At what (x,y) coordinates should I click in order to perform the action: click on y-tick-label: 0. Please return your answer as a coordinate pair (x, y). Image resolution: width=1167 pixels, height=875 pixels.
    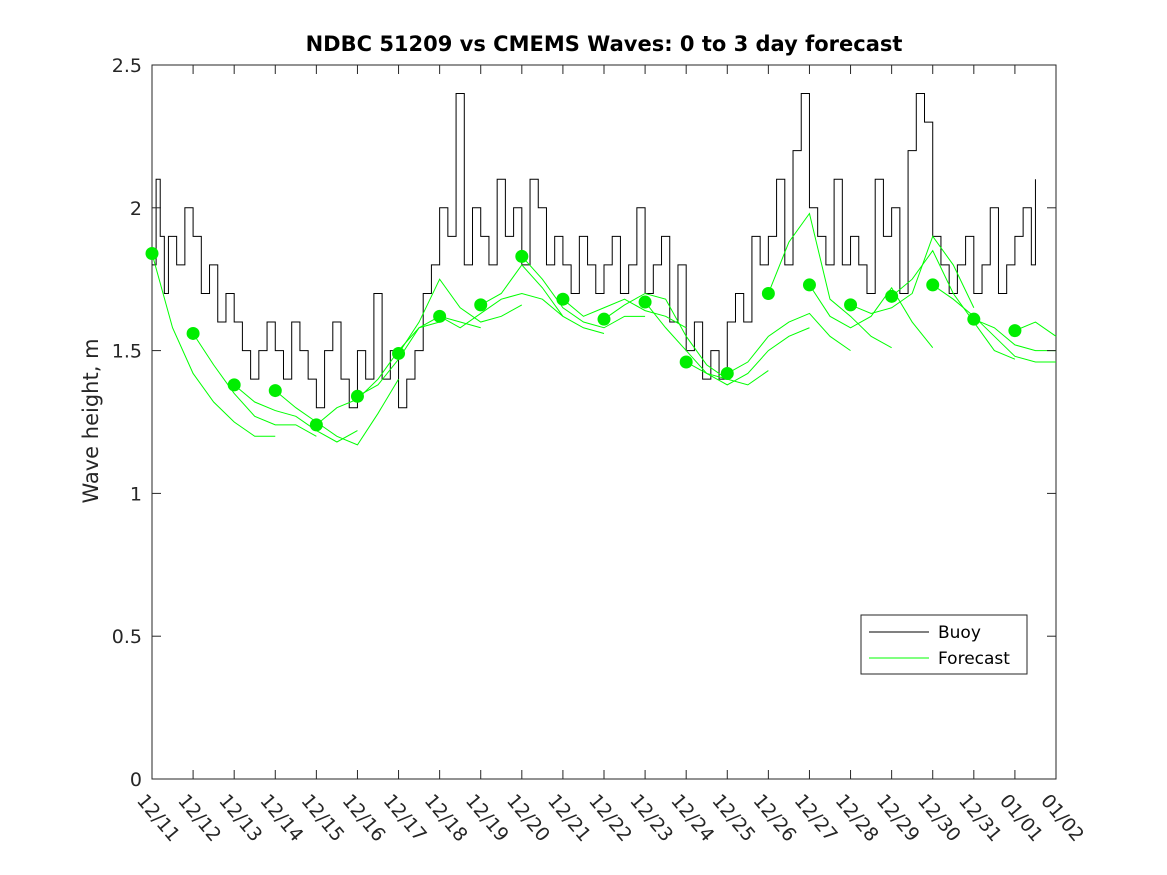
    Looking at the image, I should click on (136, 780).